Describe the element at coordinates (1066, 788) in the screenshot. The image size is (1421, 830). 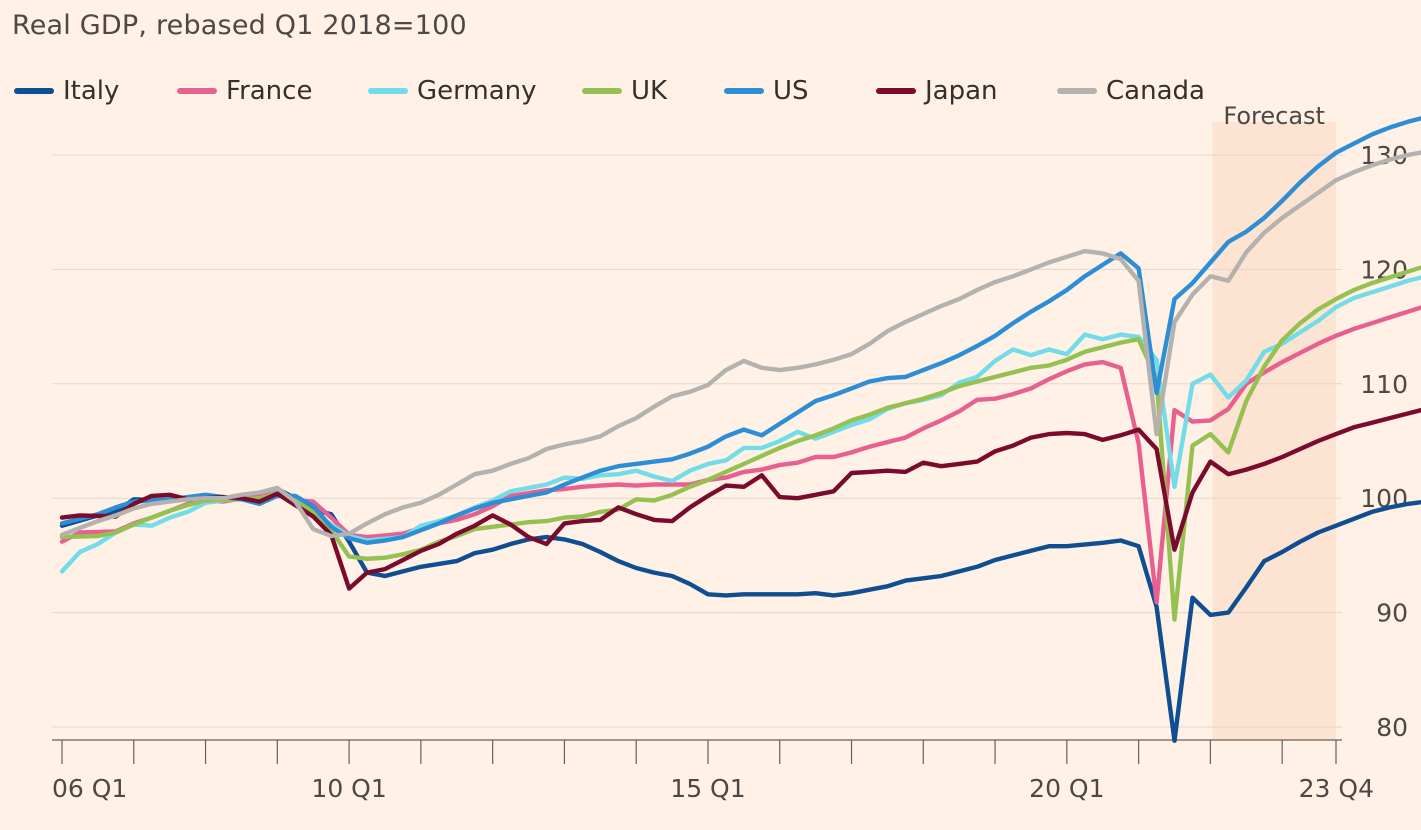
I see `x-tick-label: 20 Q1` at that location.